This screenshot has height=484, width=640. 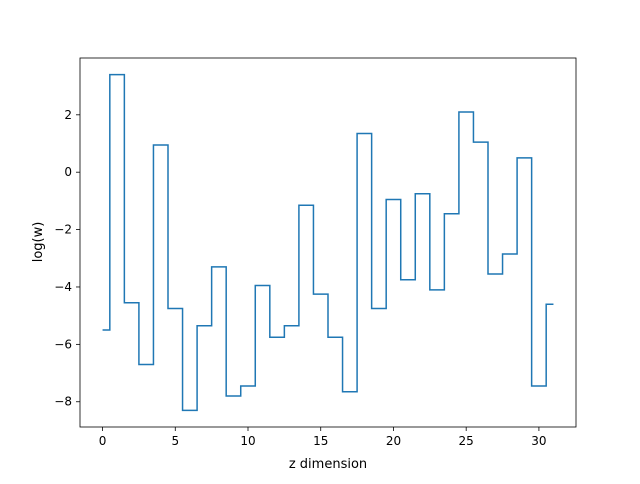 I want to click on x-axis-ticks: 0 5 10 15 20 25 30, so click(x=323, y=437).